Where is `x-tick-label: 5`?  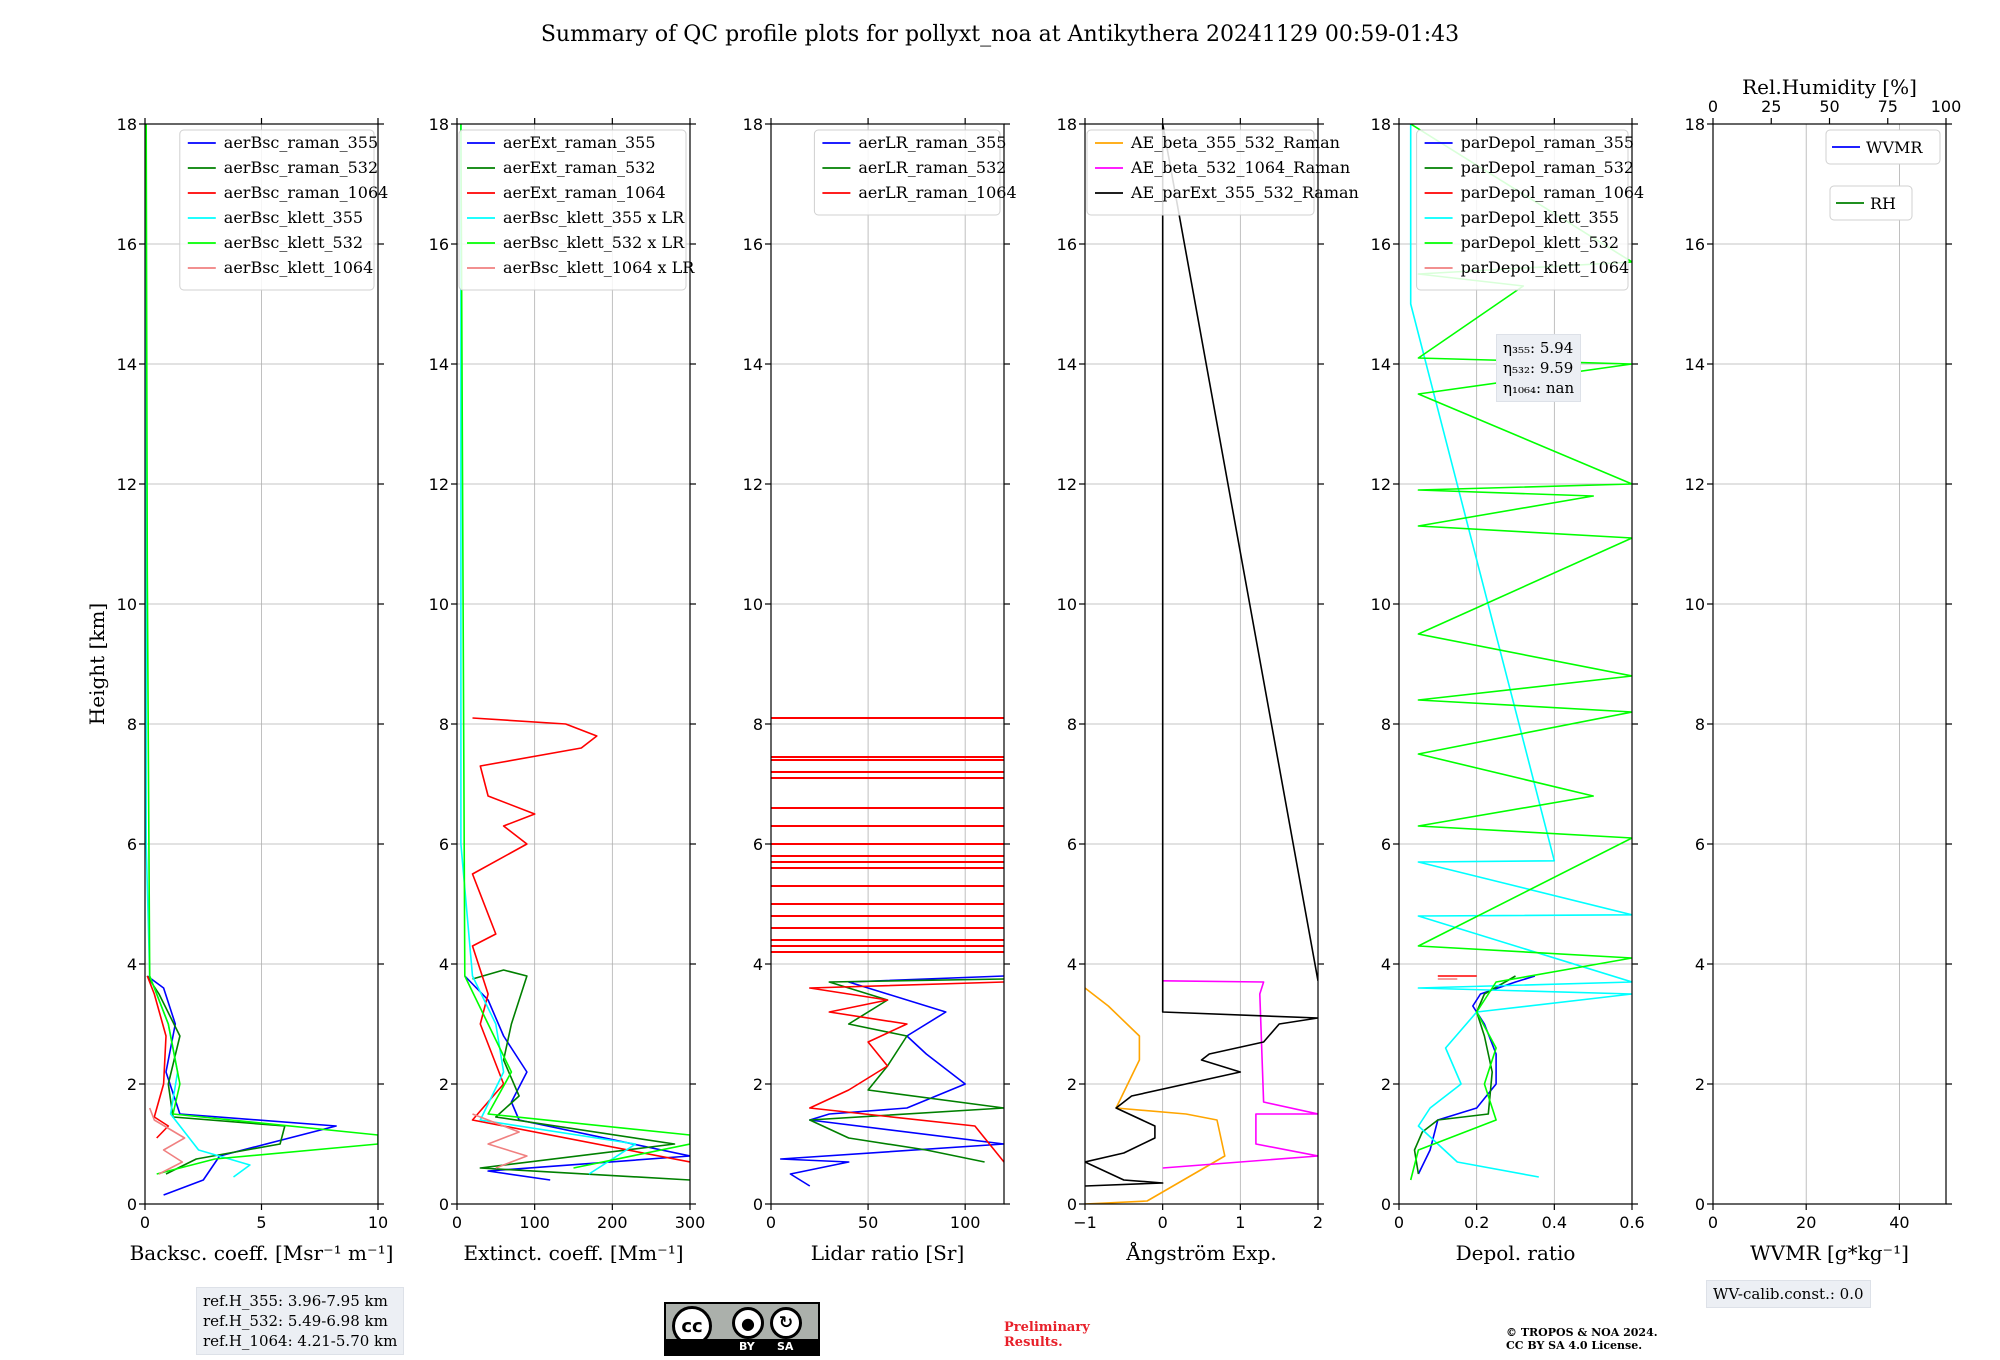 x-tick-label: 5 is located at coordinates (261, 1222).